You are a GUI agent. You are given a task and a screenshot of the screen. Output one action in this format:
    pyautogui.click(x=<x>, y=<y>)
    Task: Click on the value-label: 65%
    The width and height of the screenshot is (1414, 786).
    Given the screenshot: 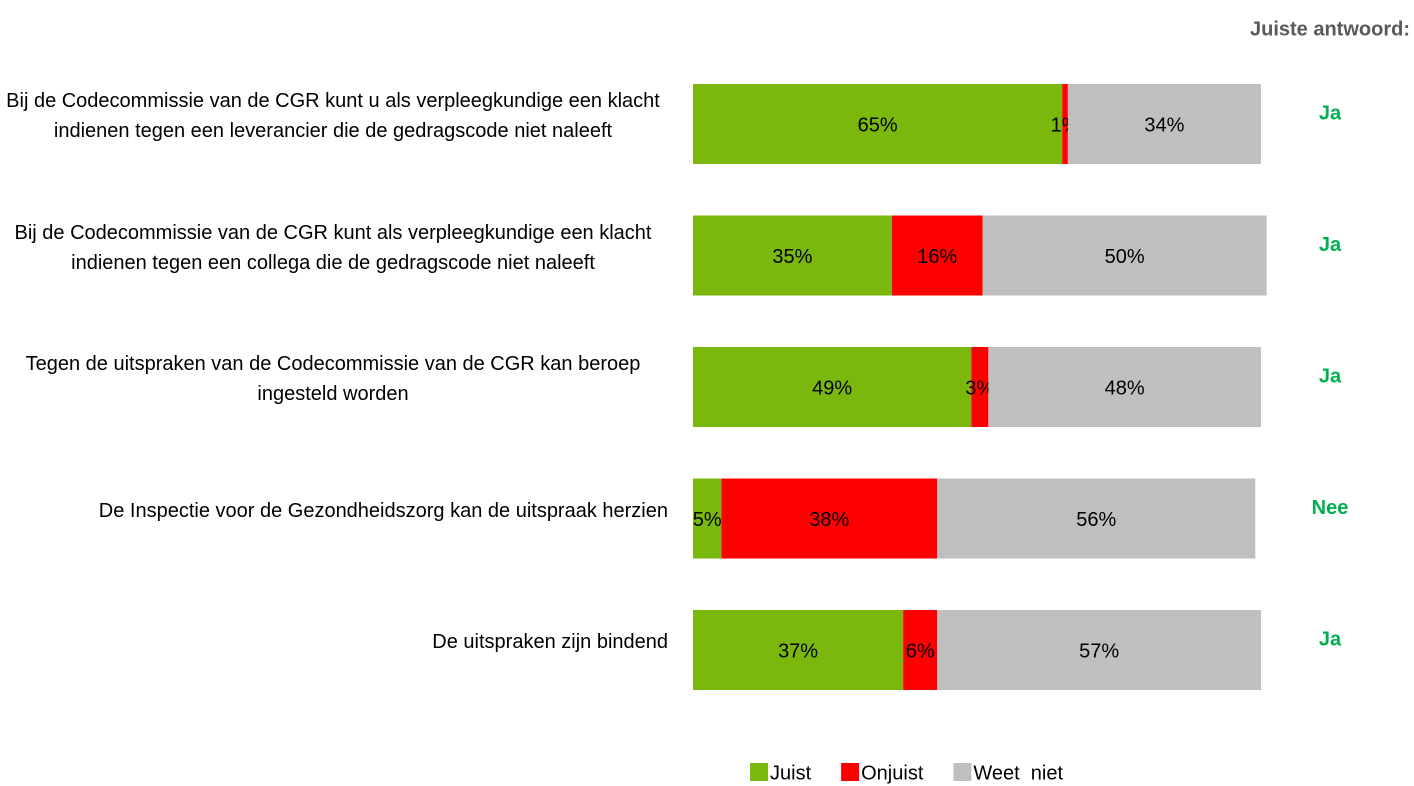 What is the action you would take?
    pyautogui.click(x=878, y=125)
    